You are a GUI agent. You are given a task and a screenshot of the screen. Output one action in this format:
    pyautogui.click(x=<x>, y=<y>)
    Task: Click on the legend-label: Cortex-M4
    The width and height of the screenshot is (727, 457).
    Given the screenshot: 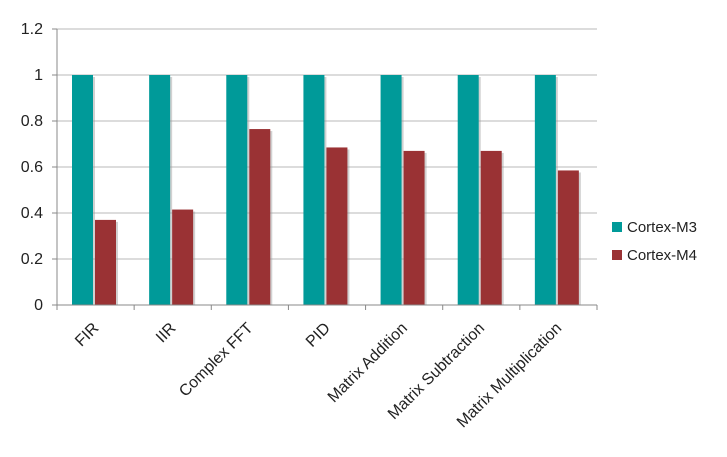 What is the action you would take?
    pyautogui.click(x=662, y=255)
    